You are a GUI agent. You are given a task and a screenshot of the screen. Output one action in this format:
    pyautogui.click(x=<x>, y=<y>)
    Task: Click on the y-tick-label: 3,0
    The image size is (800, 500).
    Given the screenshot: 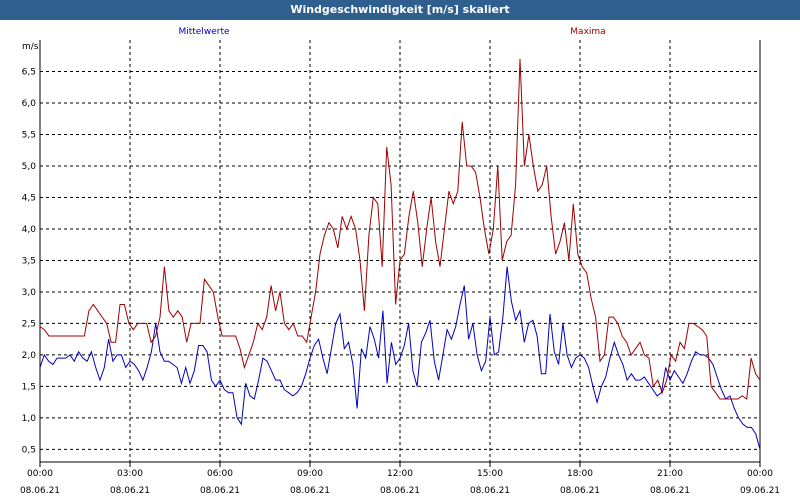 What is the action you would take?
    pyautogui.click(x=29, y=293)
    